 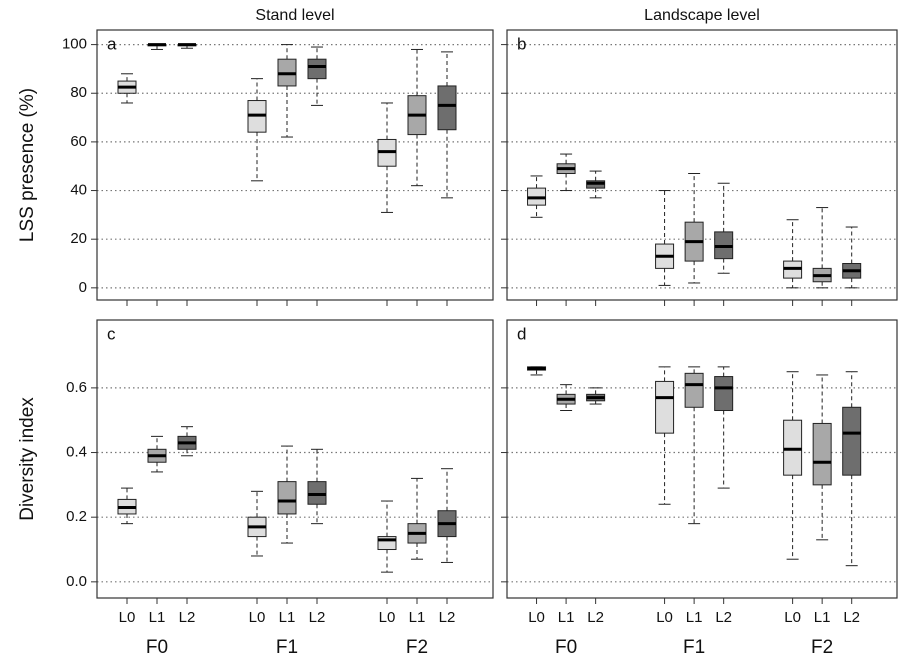 I want to click on y-tick-label: 20, so click(x=78, y=238).